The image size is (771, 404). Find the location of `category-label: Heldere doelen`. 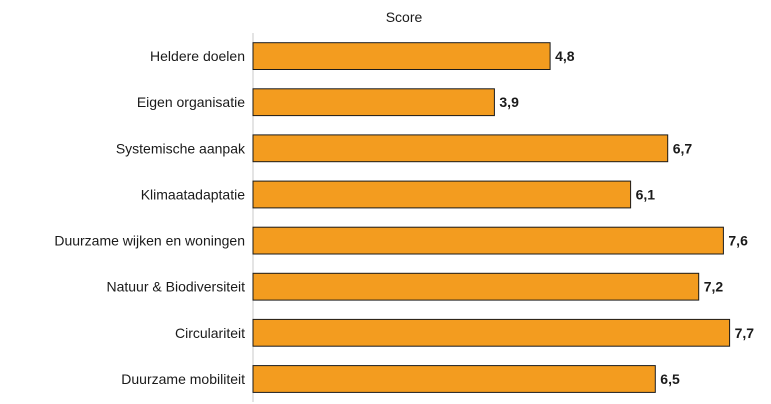

category-label: Heldere doelen is located at coordinates (197, 56).